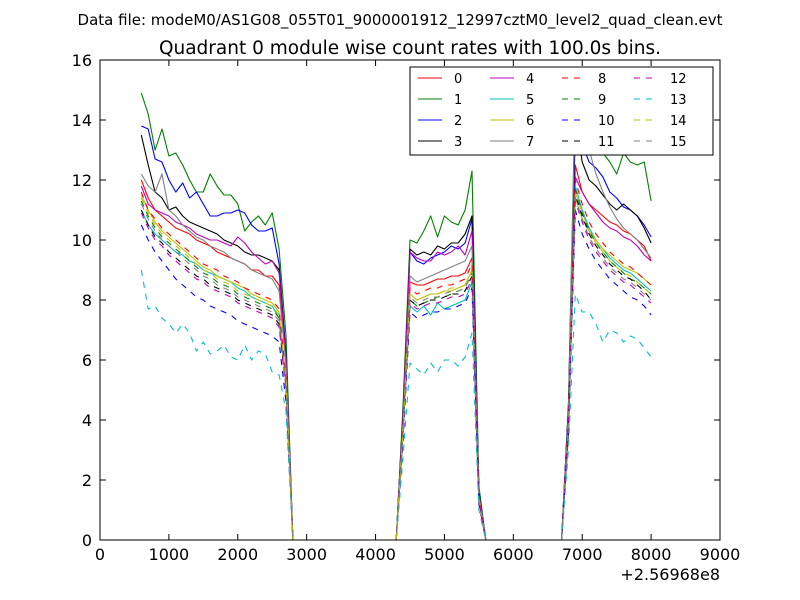 The width and height of the screenshot is (800, 600). I want to click on x-tick-label: 0, so click(100, 554).